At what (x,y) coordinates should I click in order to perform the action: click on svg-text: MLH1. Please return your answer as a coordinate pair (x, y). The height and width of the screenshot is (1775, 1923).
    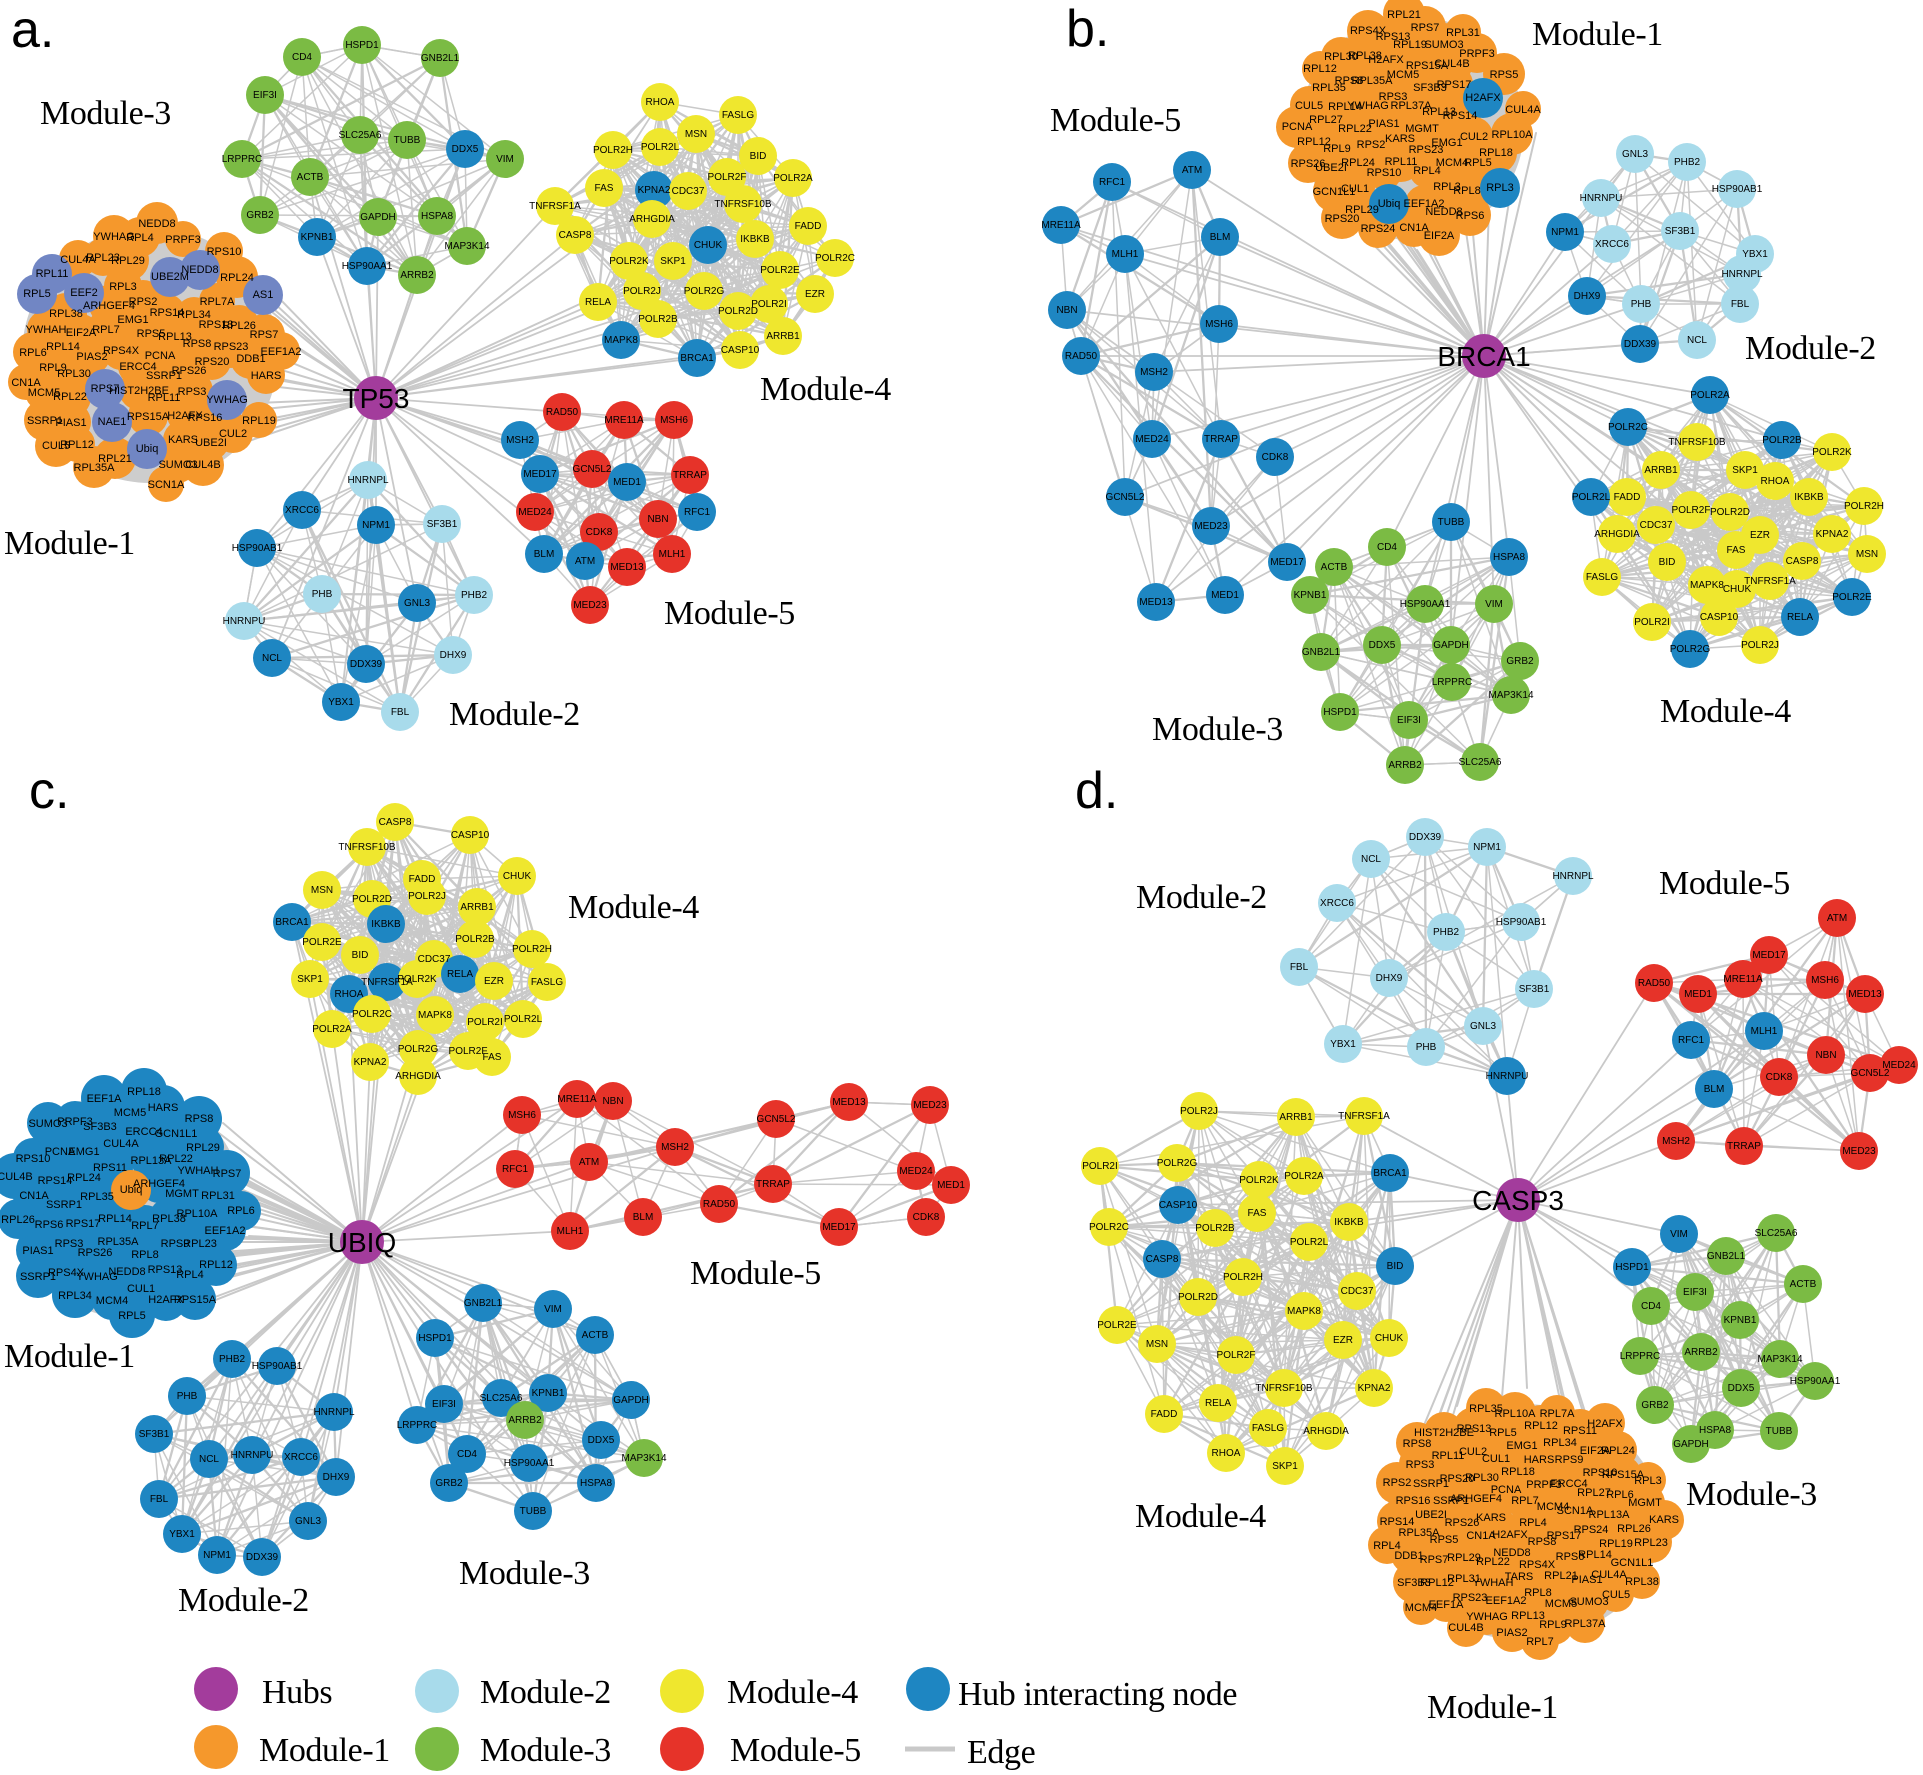
    Looking at the image, I should click on (570, 1231).